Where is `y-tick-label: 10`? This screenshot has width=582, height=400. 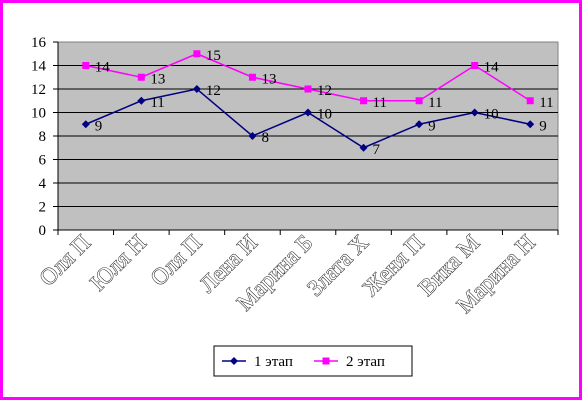 y-tick-label: 10 is located at coordinates (38, 114).